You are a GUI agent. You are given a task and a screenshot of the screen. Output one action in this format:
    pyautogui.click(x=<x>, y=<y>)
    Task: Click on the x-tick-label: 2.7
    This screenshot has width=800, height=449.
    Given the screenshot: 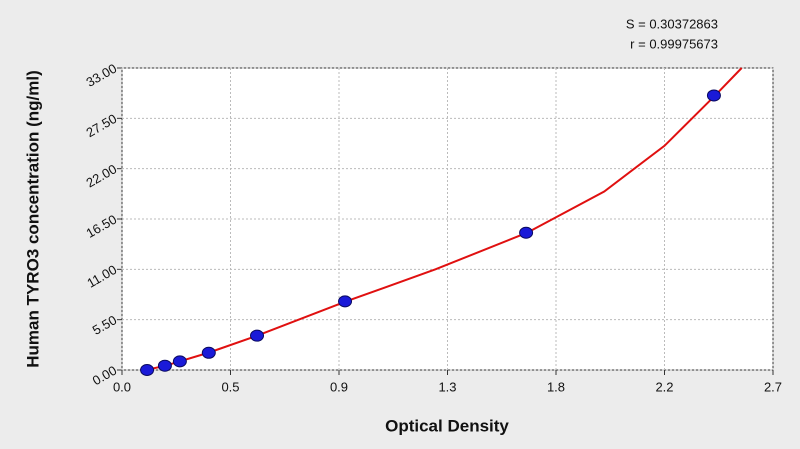 What is the action you would take?
    pyautogui.click(x=773, y=386)
    